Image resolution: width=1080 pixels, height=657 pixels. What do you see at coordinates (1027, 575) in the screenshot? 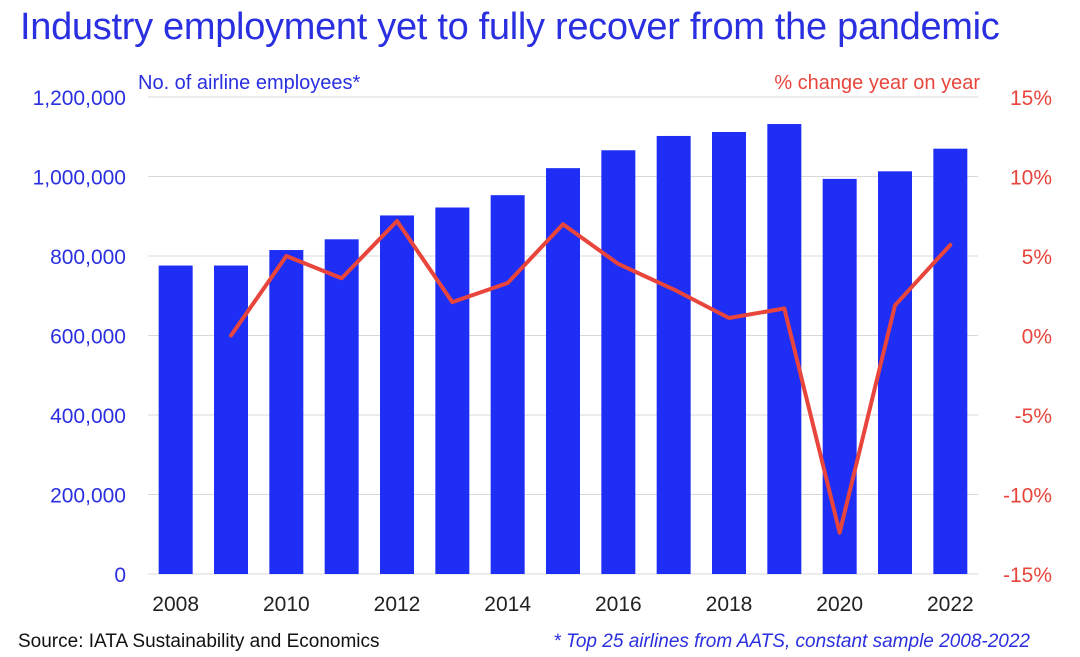
I see `right-axis-tick-label: -15%` at bounding box center [1027, 575].